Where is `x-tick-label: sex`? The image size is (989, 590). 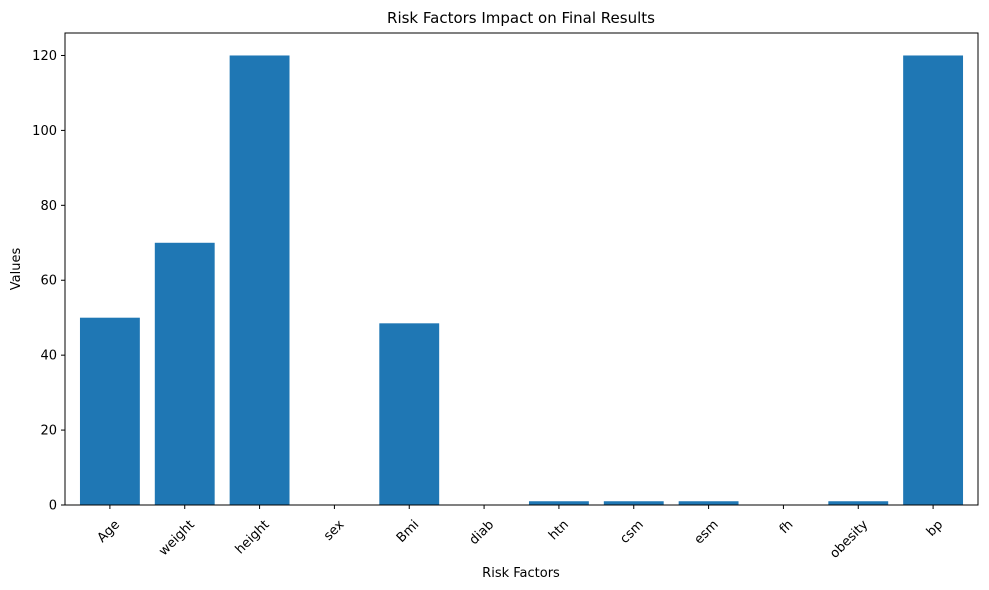 x-tick-label: sex is located at coordinates (334, 530).